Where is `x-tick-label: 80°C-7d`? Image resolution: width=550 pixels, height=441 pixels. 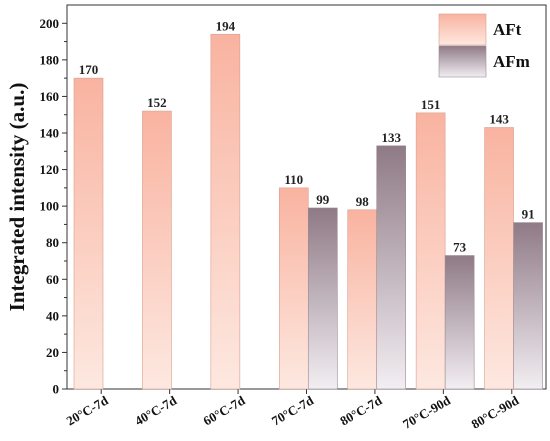
x-tick-label: 80°C-7d is located at coordinates (361, 410).